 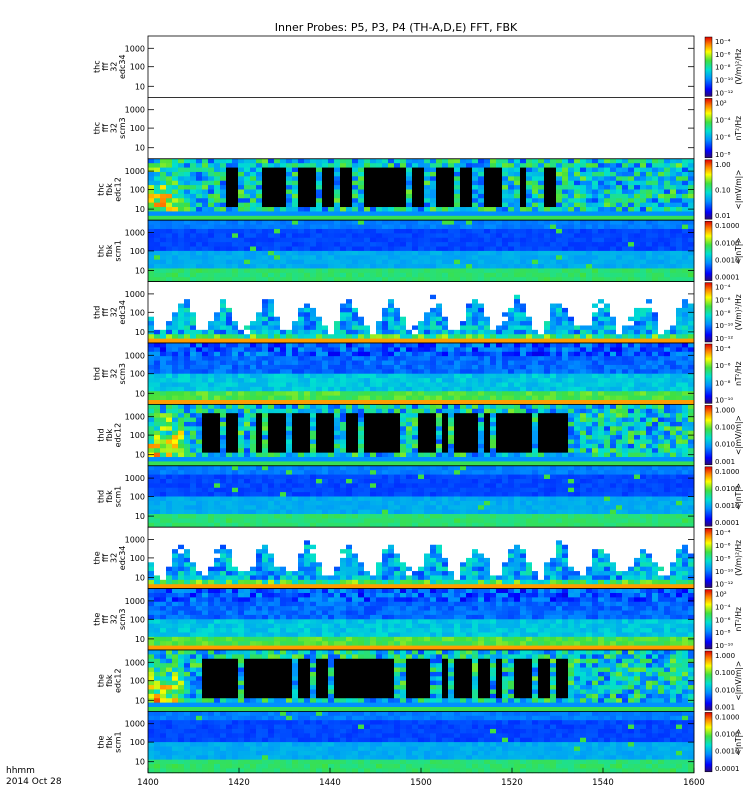 I want to click on colorbar-tick-label: 1.000, so click(x=725, y=656).